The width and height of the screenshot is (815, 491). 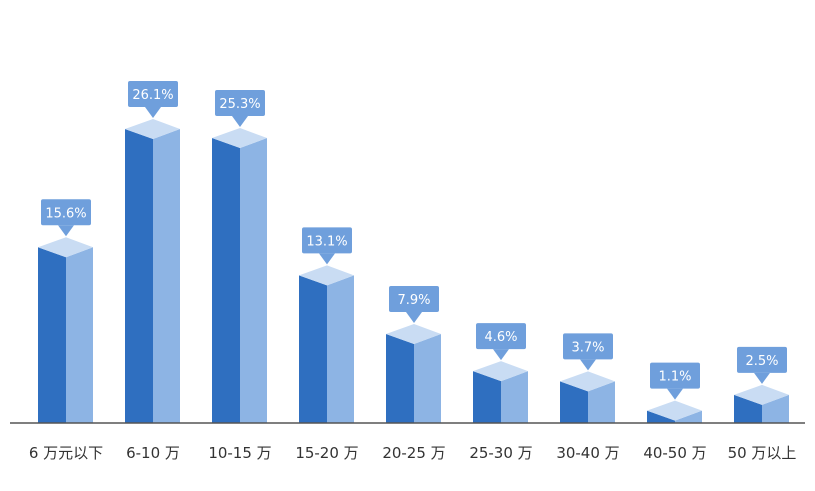 I want to click on value-callout-1: 26.1%, so click(x=153, y=99).